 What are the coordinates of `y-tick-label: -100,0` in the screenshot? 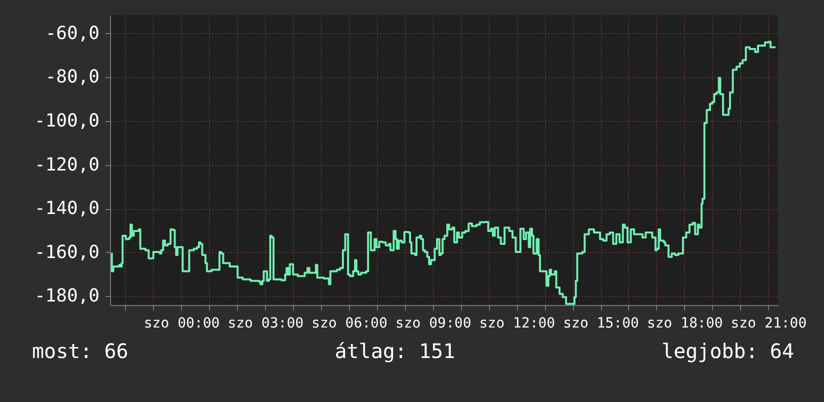 It's located at (67, 121).